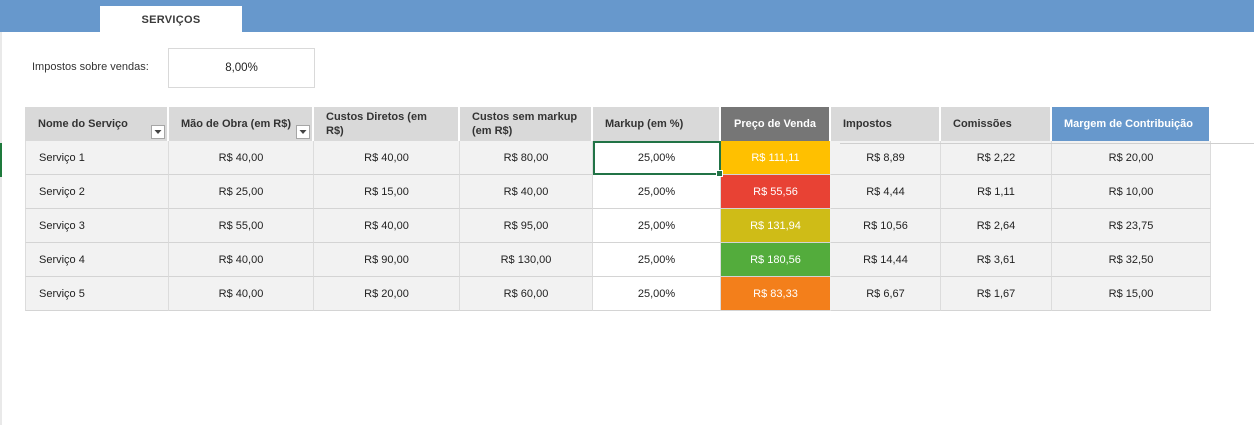 Image resolution: width=1254 pixels, height=425 pixels. I want to click on header-service-name: Nome do Serviço, so click(97, 124).